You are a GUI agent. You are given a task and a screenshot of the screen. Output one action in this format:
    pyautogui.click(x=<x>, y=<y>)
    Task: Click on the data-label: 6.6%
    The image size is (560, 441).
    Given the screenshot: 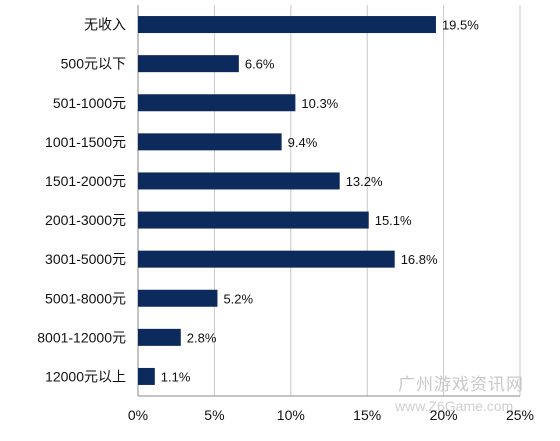 What is the action you would take?
    pyautogui.click(x=260, y=64)
    